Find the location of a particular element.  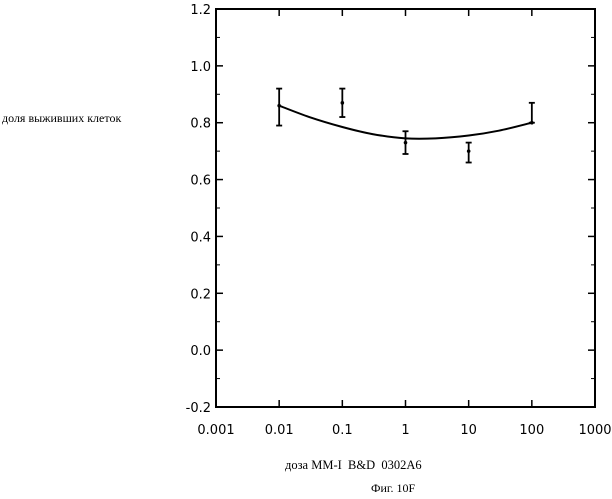

x-tick-label: 10 is located at coordinates (468, 430).